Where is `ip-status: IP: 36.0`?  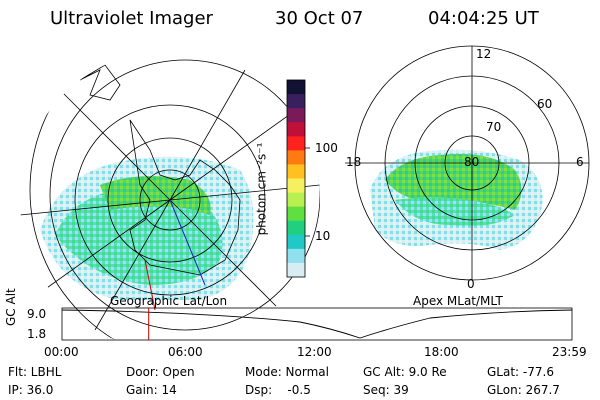 ip-status: IP: 36.0 is located at coordinates (31, 390).